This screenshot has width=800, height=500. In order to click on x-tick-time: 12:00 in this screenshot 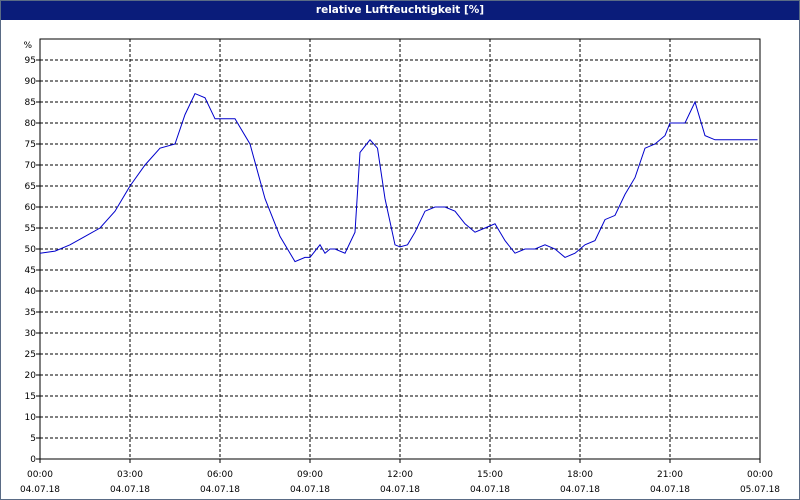, I will do `click(400, 475)`.